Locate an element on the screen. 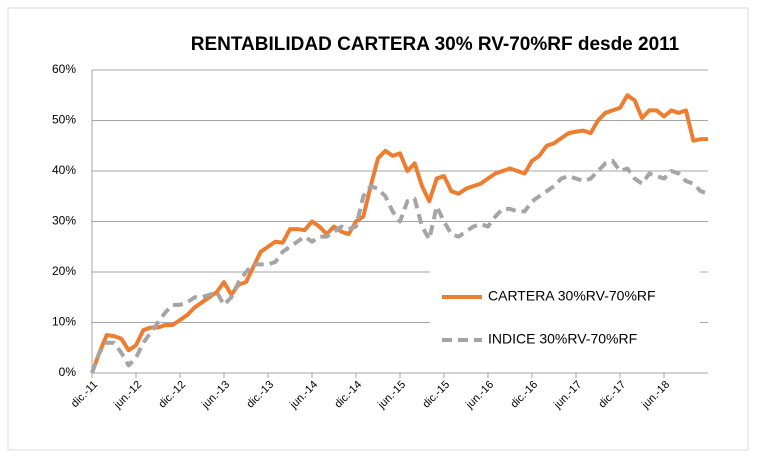 The width and height of the screenshot is (757, 458). y-tick-label: 20% is located at coordinates (64, 271).